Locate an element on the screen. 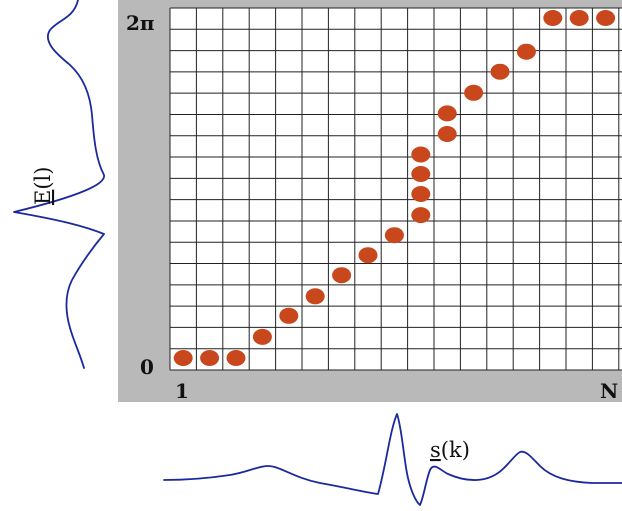 This screenshot has height=511, width=622. bottom-signal-letter: s is located at coordinates (435, 450).